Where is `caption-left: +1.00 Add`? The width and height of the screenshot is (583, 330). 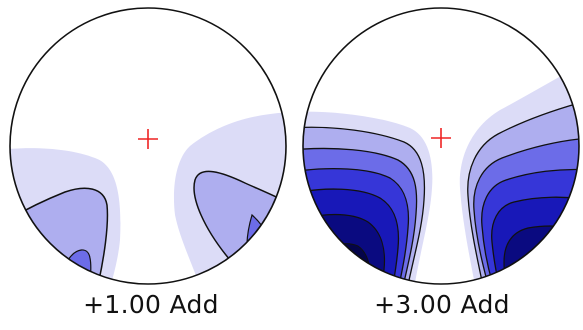
caption-left: +1.00 Add is located at coordinates (151, 304).